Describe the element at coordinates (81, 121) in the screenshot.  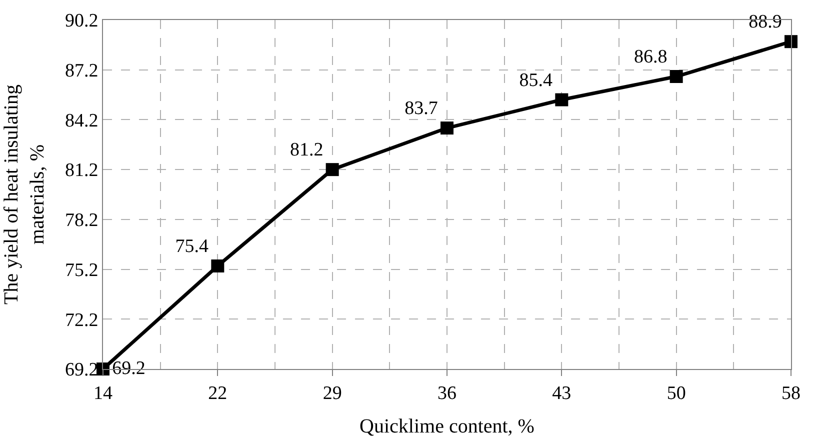
I see `y-tick-label: 84.2` at that location.